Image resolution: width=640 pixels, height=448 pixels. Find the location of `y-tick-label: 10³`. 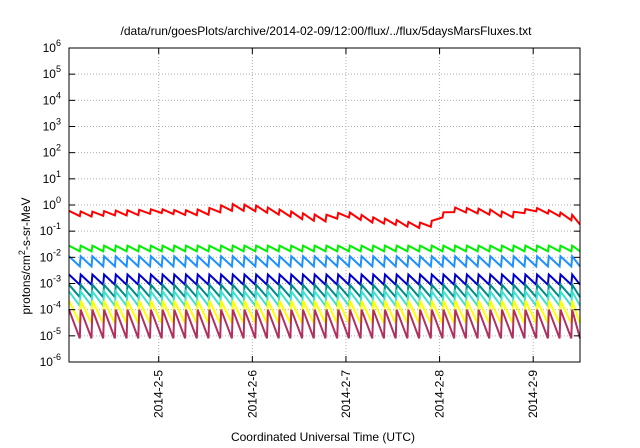

y-tick-label: 10³ is located at coordinates (52, 125).